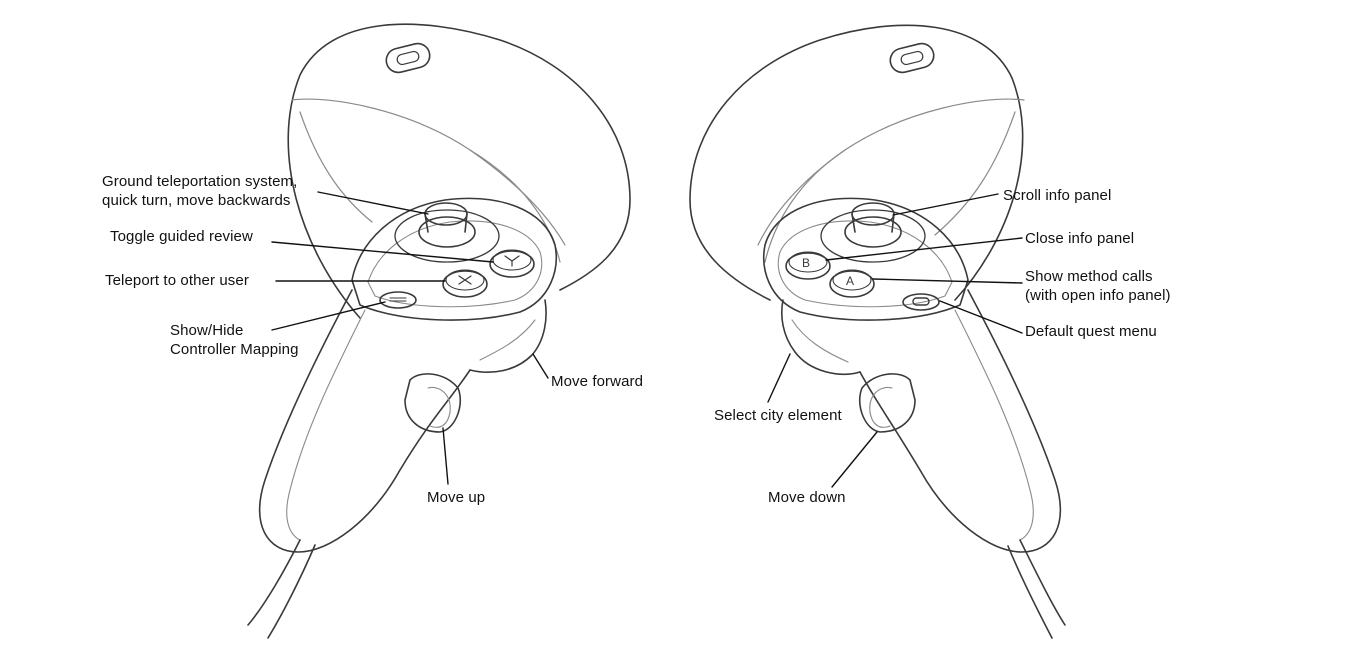 The height and width of the screenshot is (656, 1345). What do you see at coordinates (947, 281) in the screenshot?
I see `leader-right-button-a` at bounding box center [947, 281].